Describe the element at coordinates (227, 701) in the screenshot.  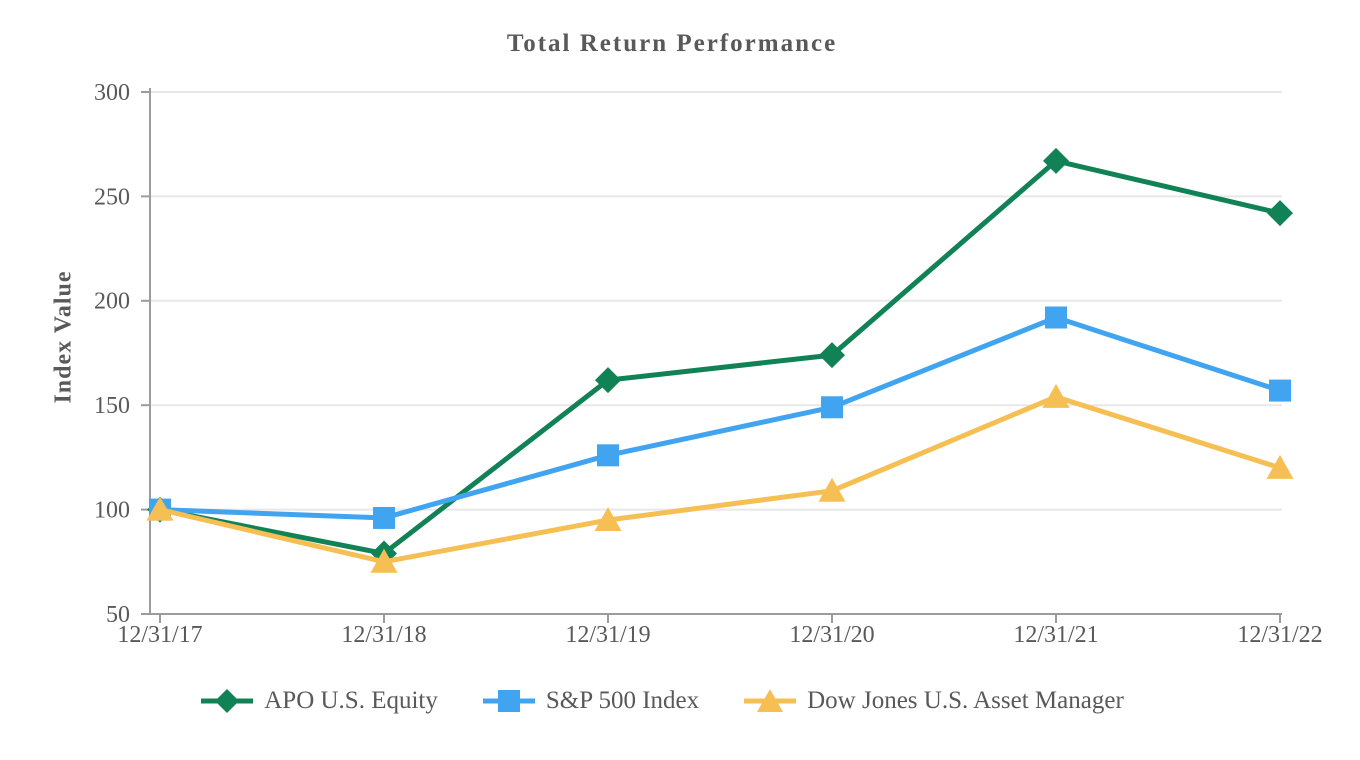
I see `legend-key-diamond-icon` at that location.